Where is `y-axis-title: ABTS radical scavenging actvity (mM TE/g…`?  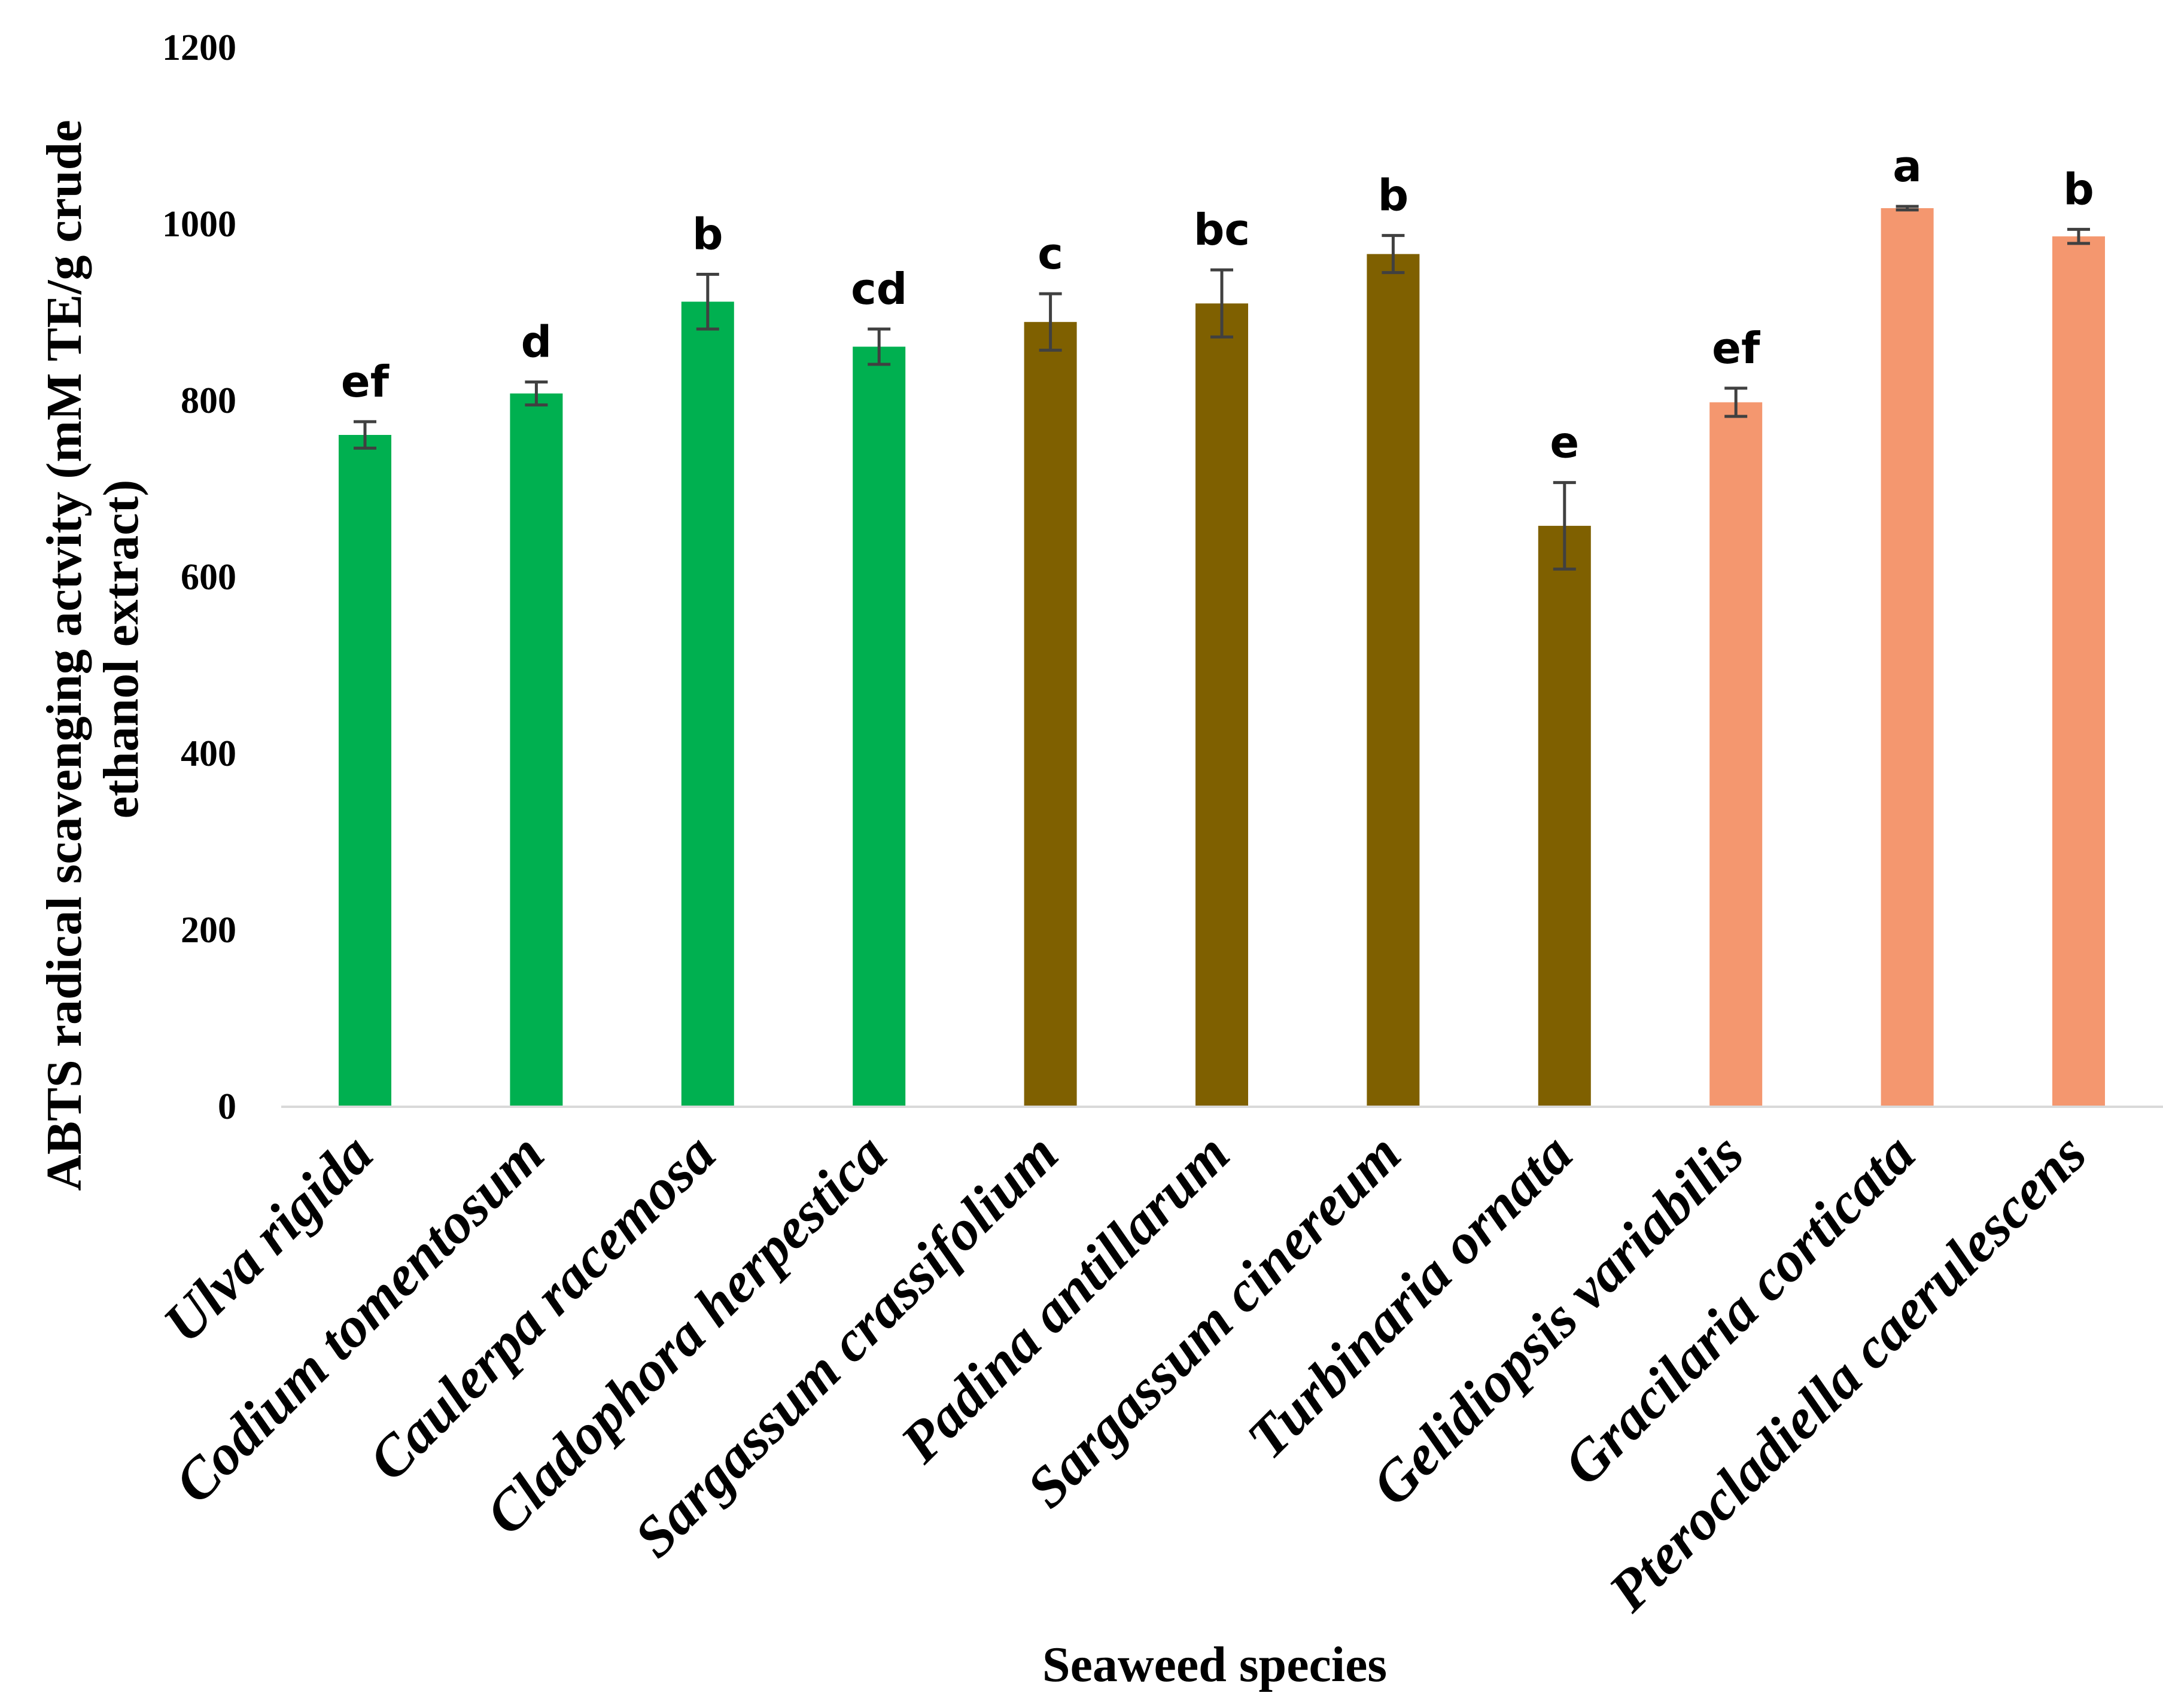
y-axis-title: ABTS radical scavenging actvity (mM TE/g… is located at coordinates (92, 649).